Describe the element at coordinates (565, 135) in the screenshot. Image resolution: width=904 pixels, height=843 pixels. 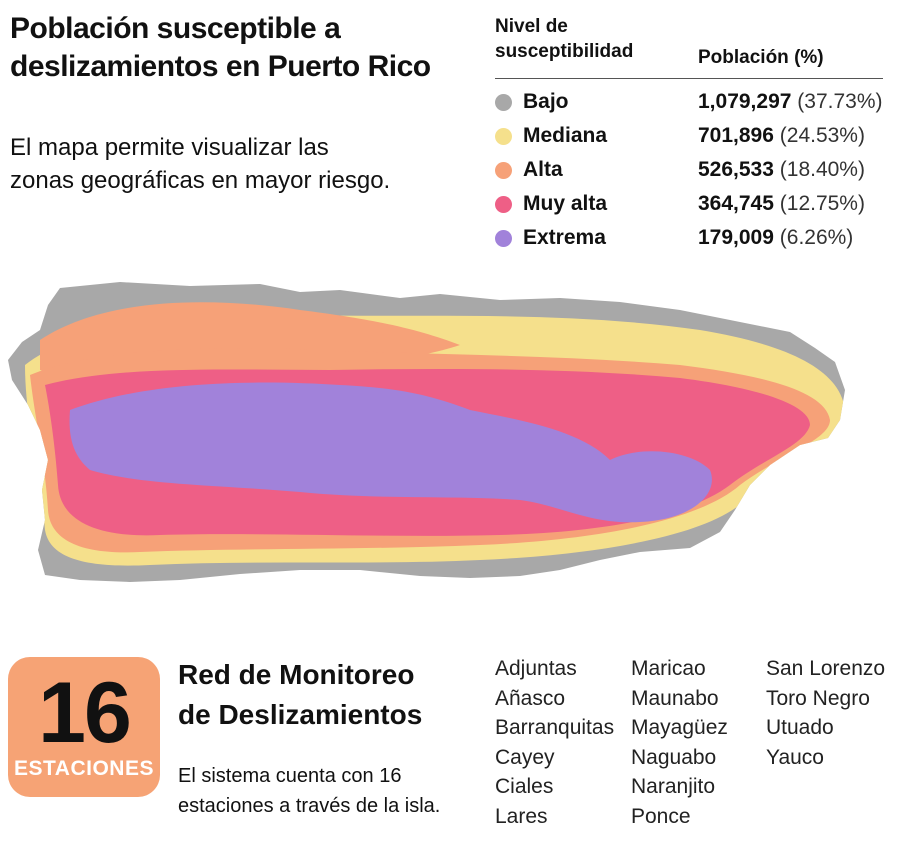
I see `legend-level-label: Mediana` at that location.